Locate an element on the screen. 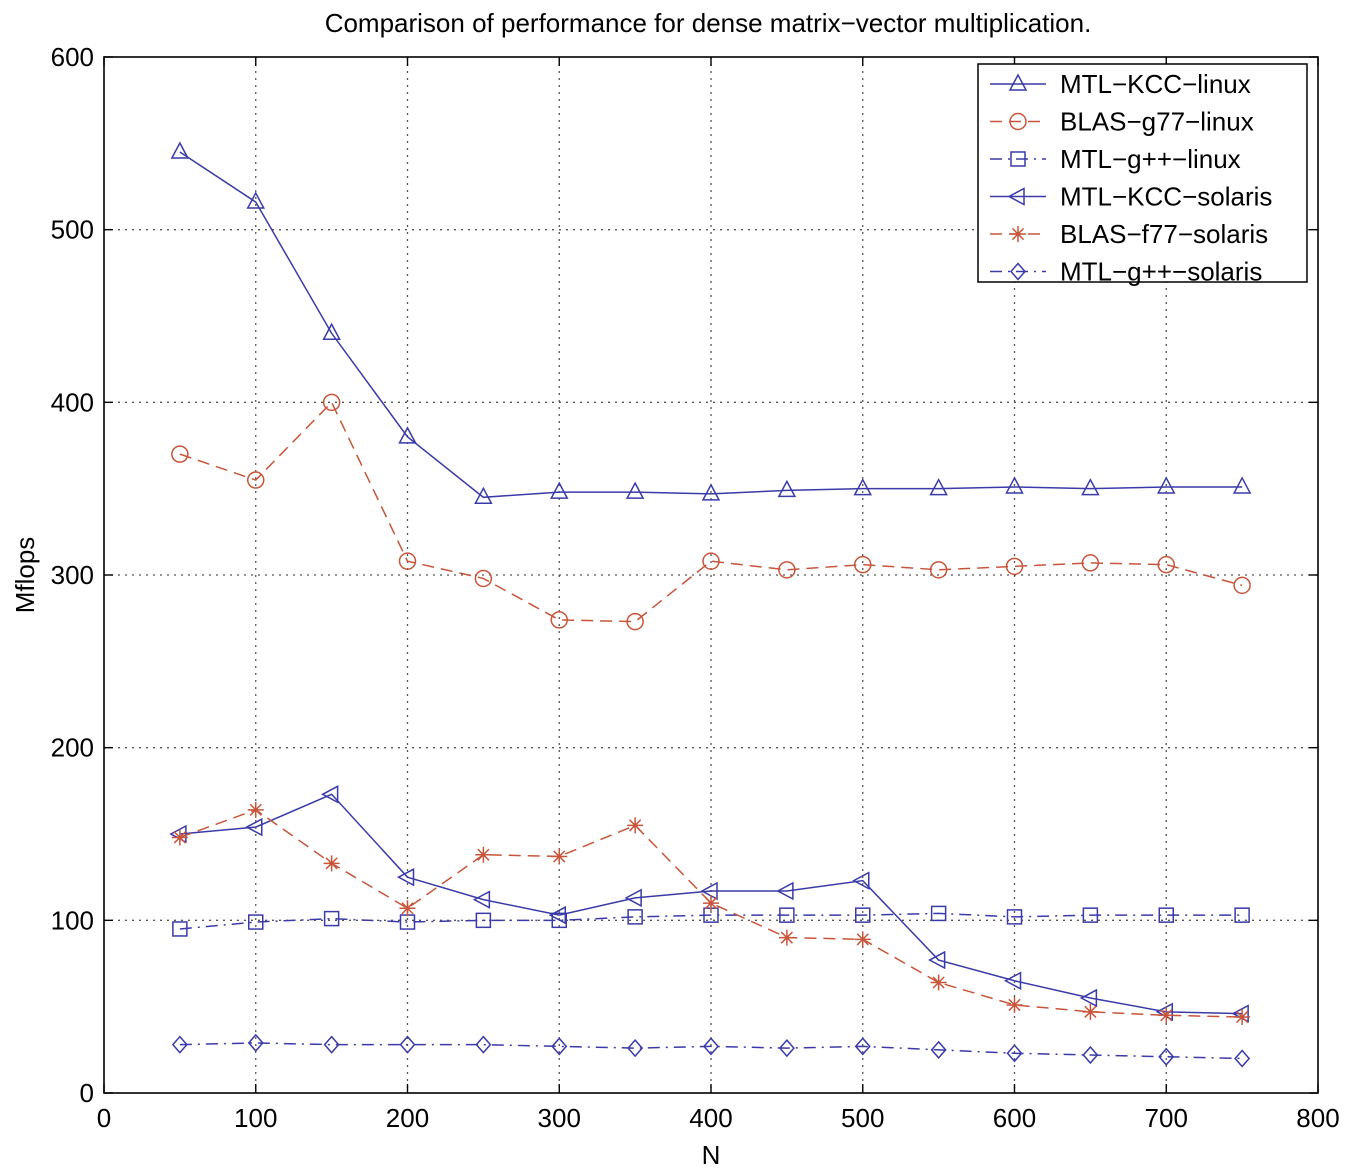 The image size is (1348, 1169). y-tick-label: 200 is located at coordinates (72, 748).